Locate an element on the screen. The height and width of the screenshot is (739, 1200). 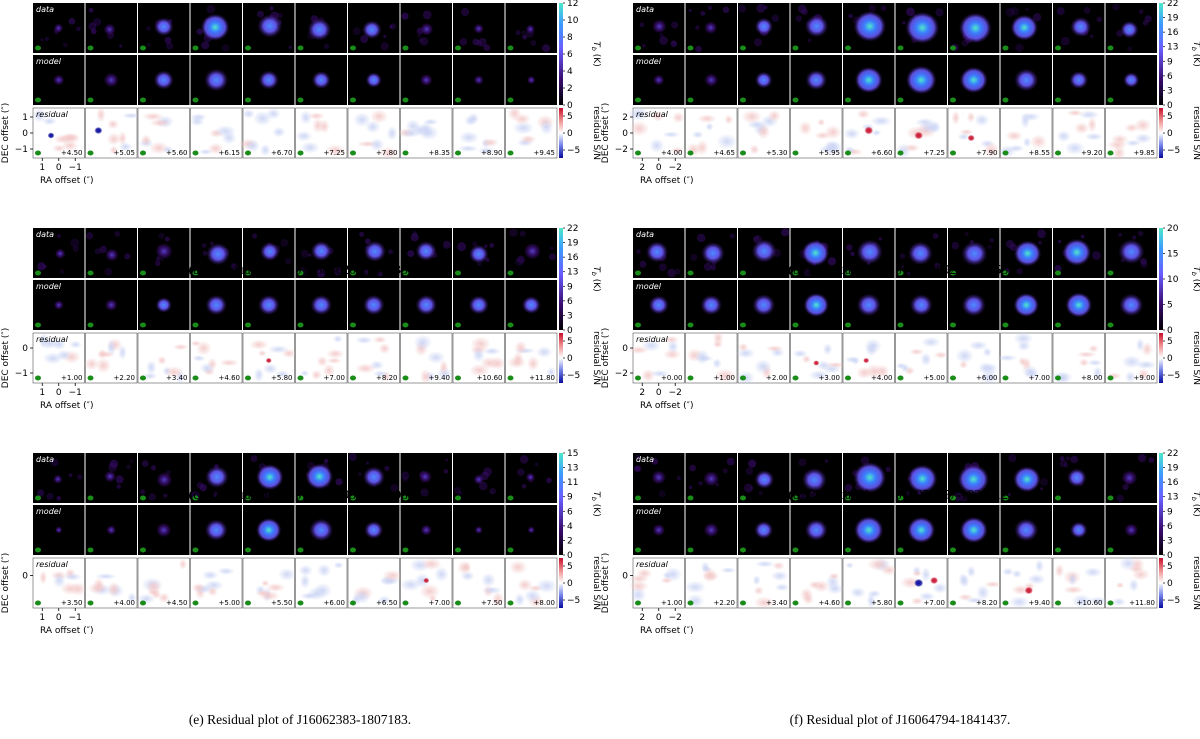
velocity-label: +3.00 is located at coordinates (829, 378).